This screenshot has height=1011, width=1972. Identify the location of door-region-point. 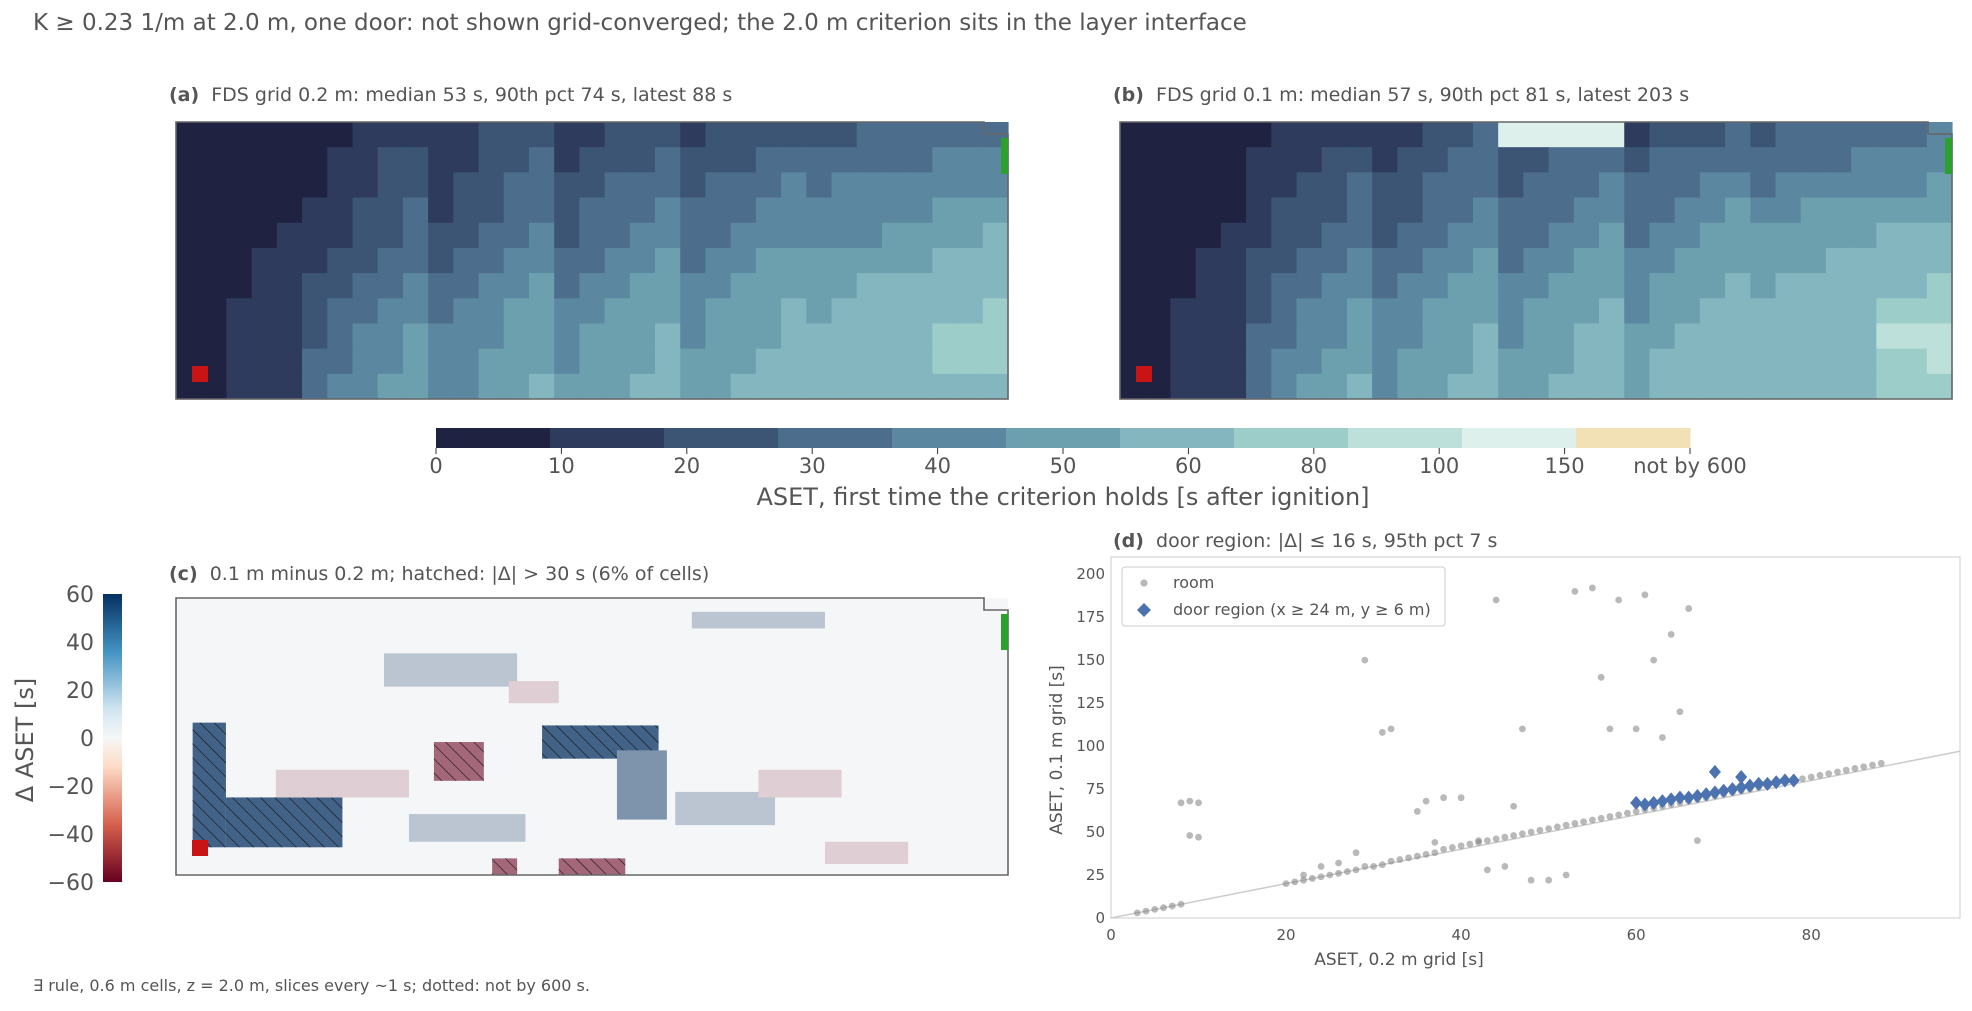
(1776, 782).